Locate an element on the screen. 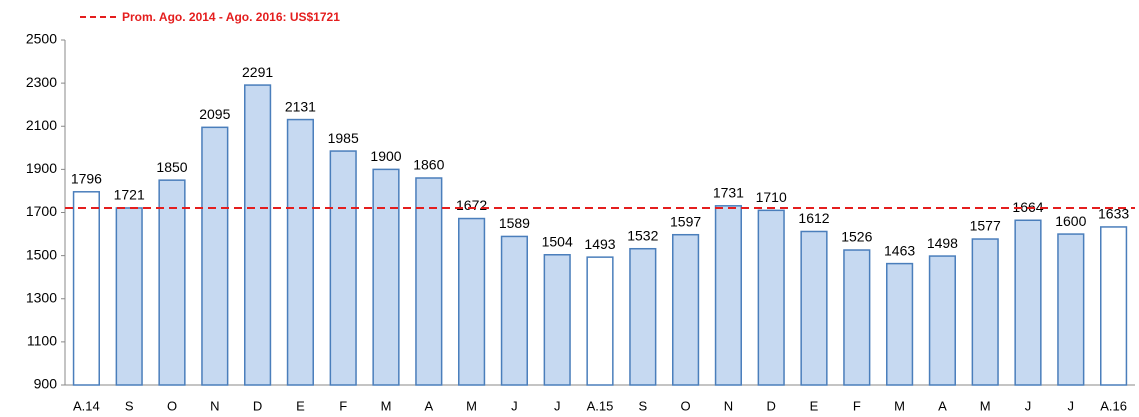 The image size is (1139, 417). data-label: 1504 is located at coordinates (557, 241).